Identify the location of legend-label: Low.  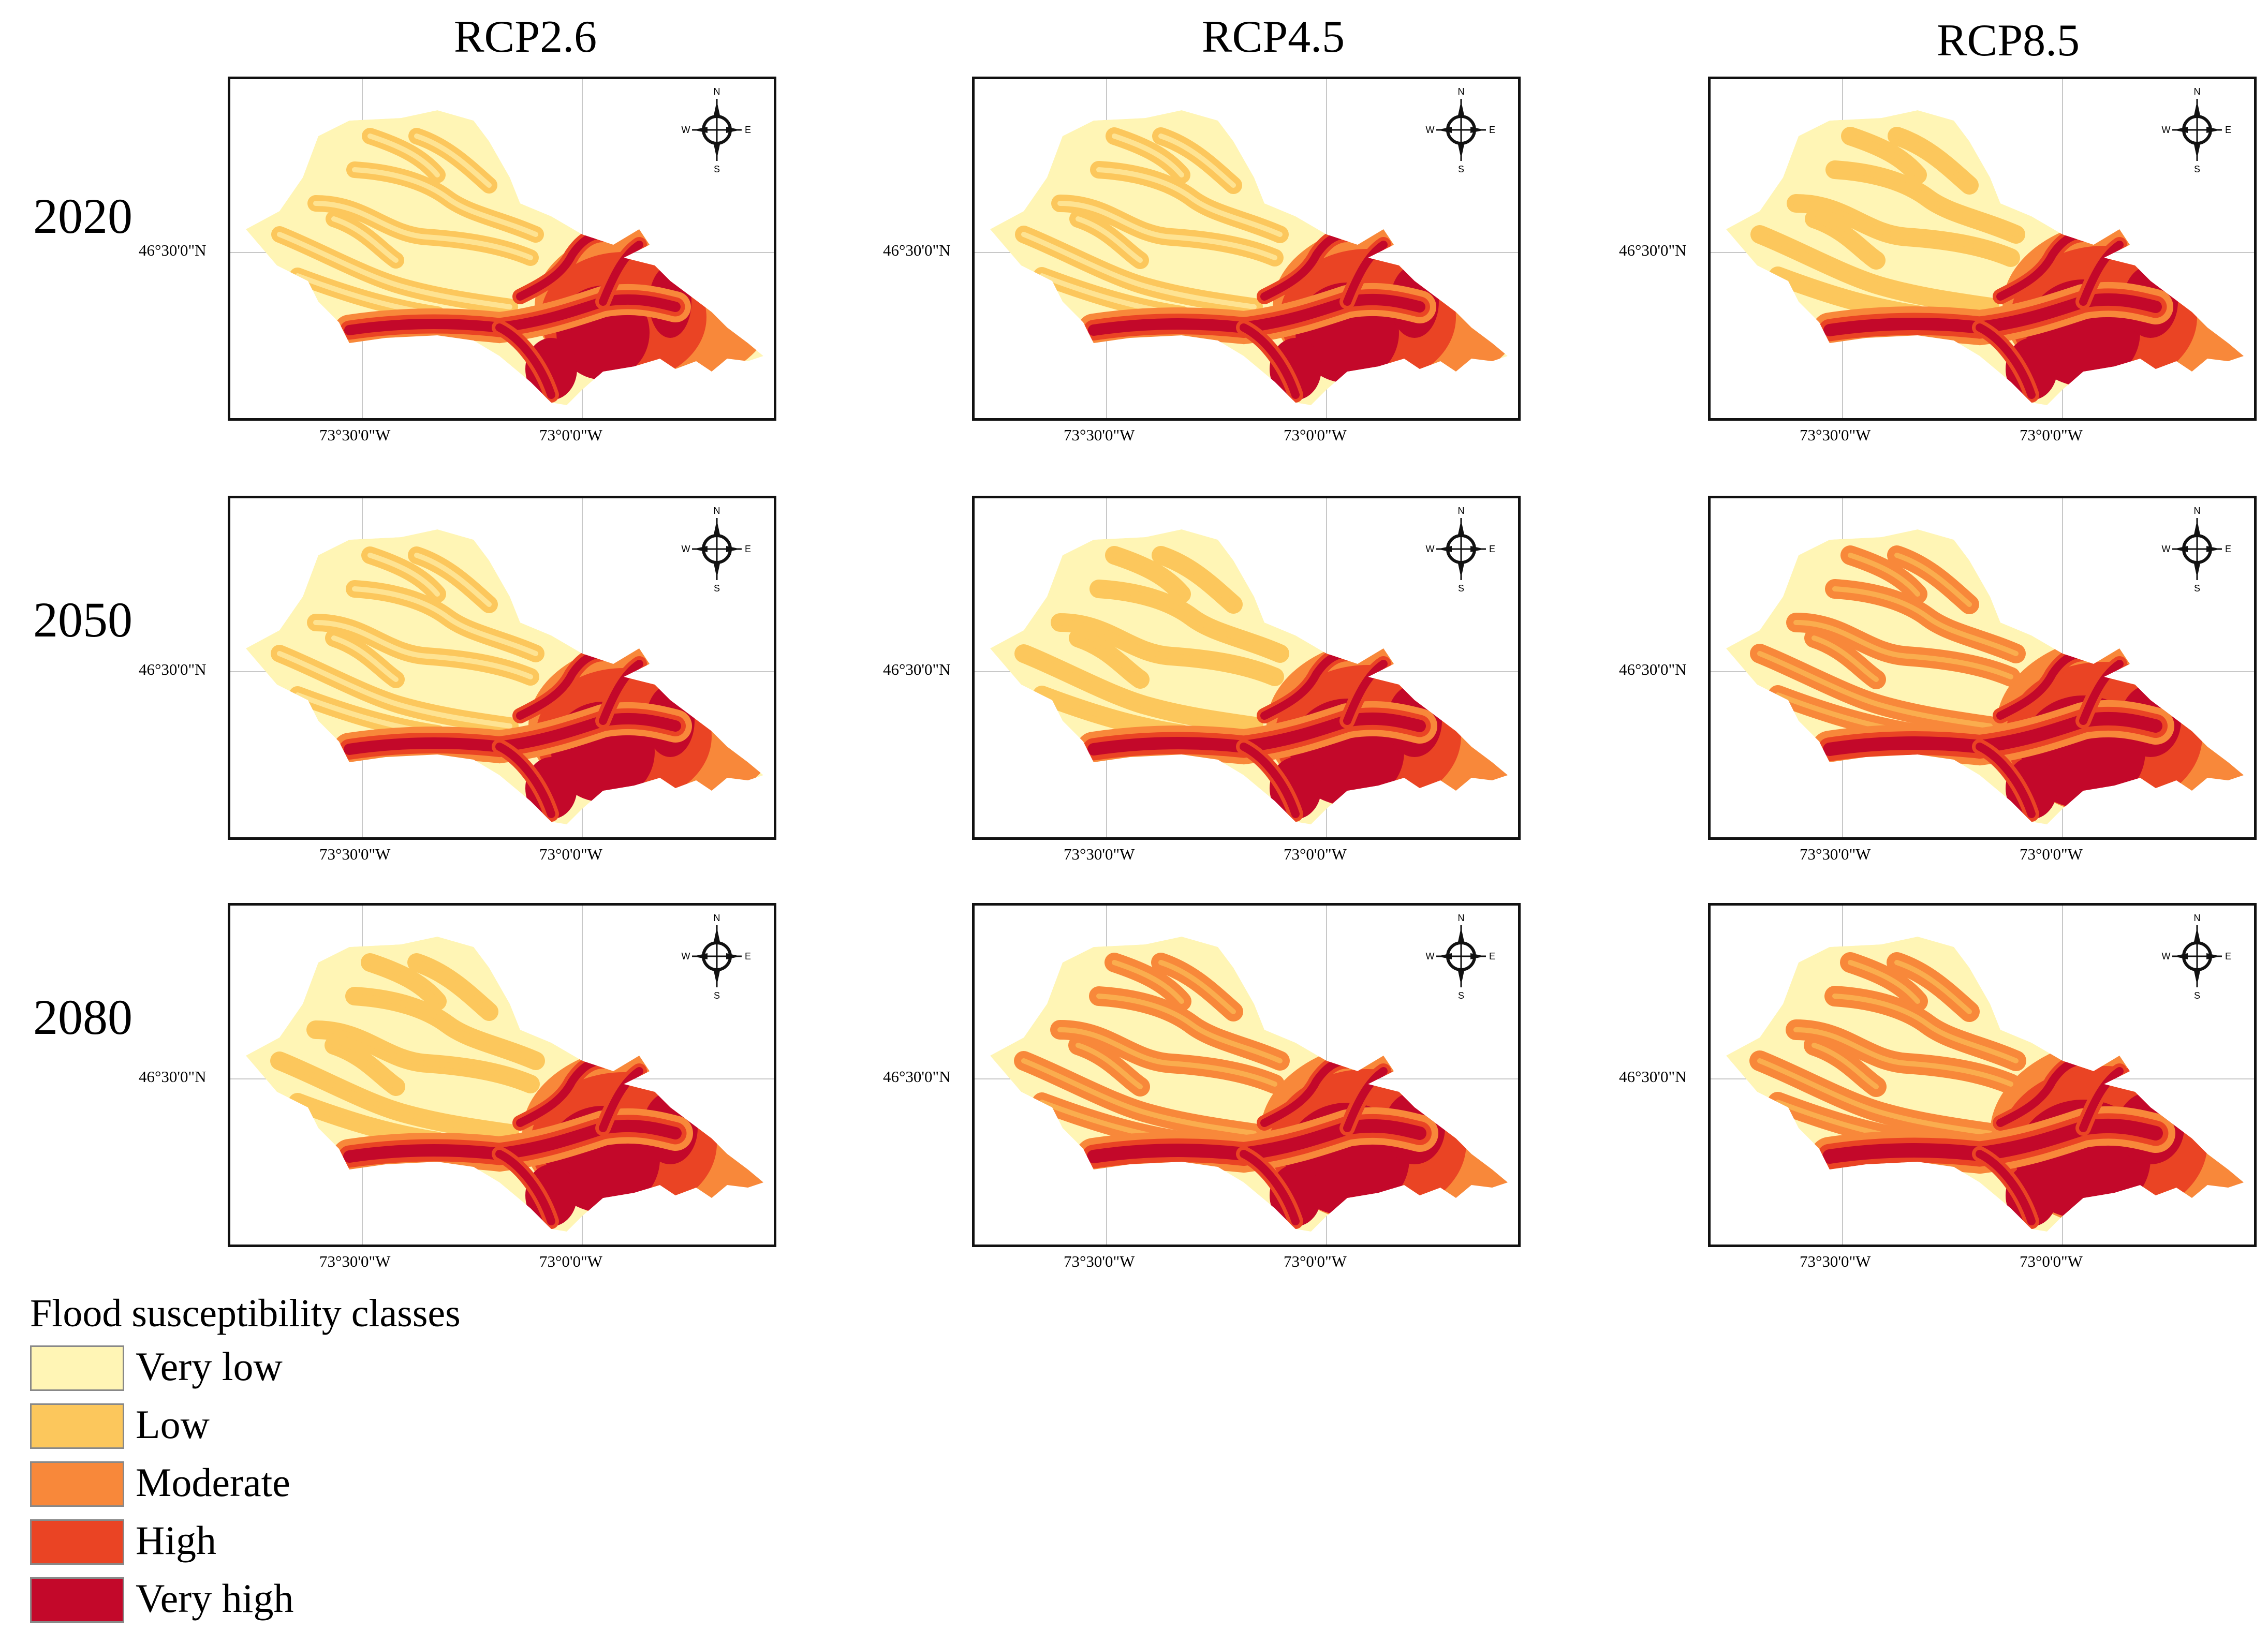
(173, 1424).